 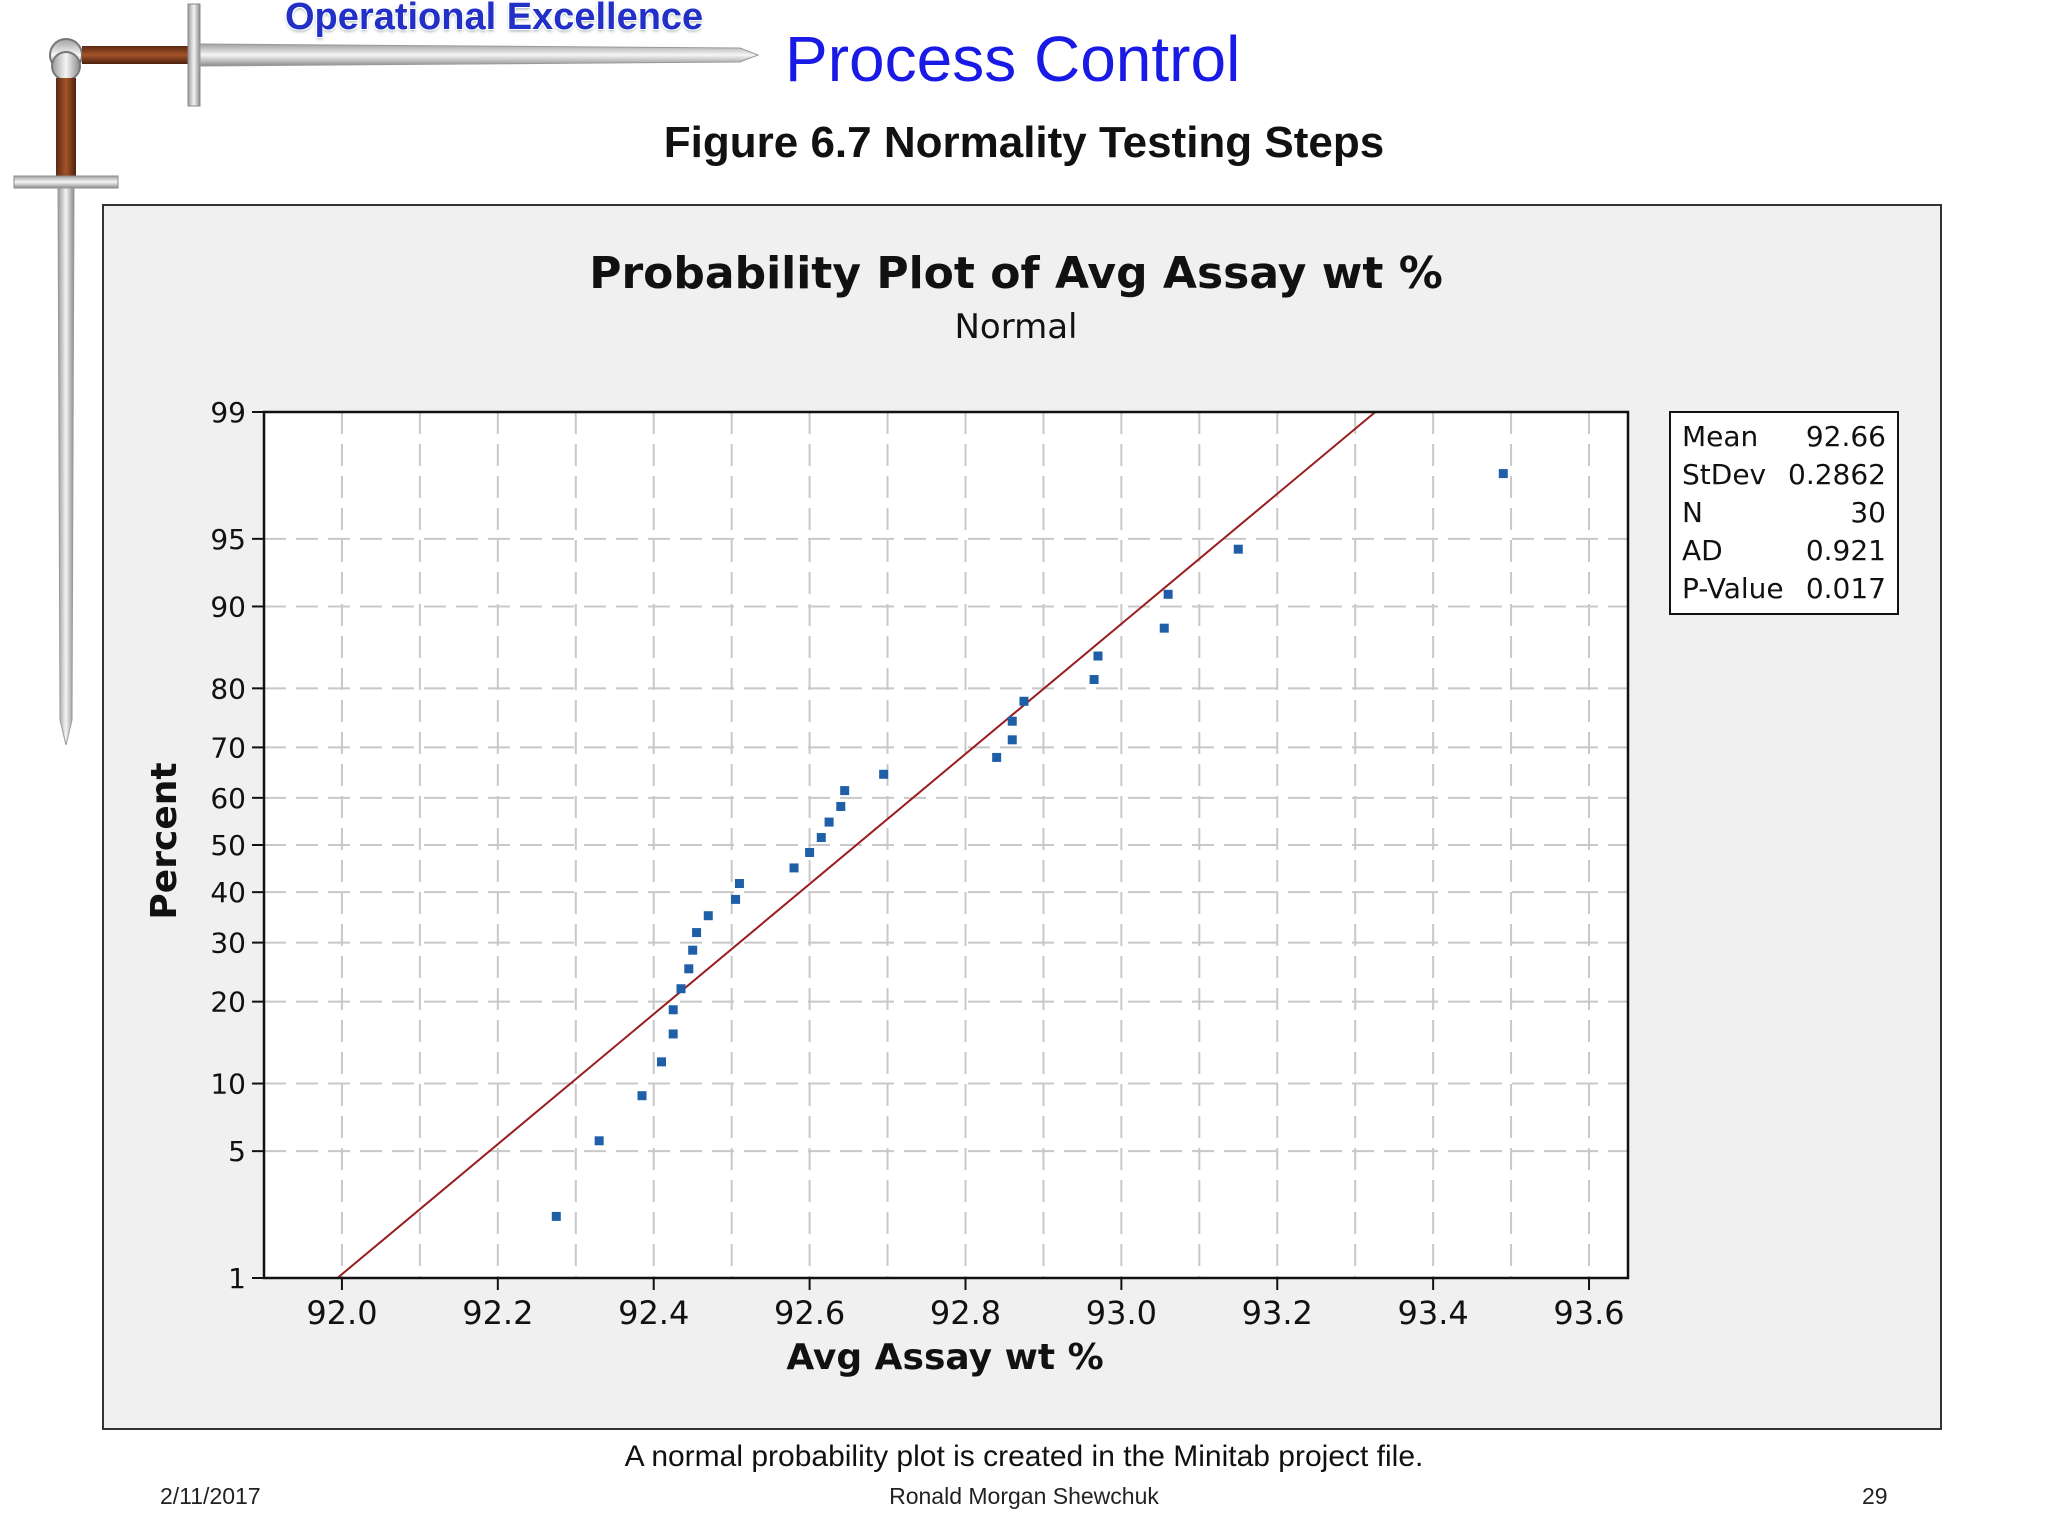 I want to click on y-tick-label: 10, so click(x=228, y=1084).